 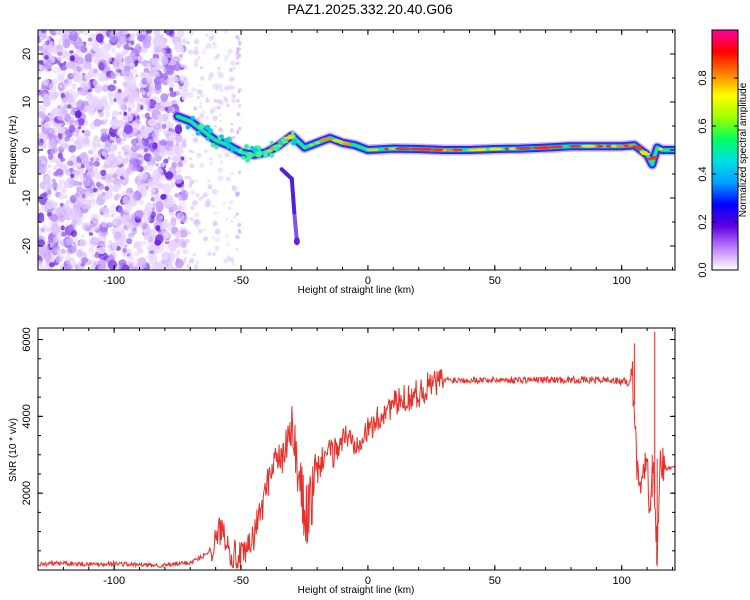 I want to click on ridge-branch, so click(x=295, y=227).